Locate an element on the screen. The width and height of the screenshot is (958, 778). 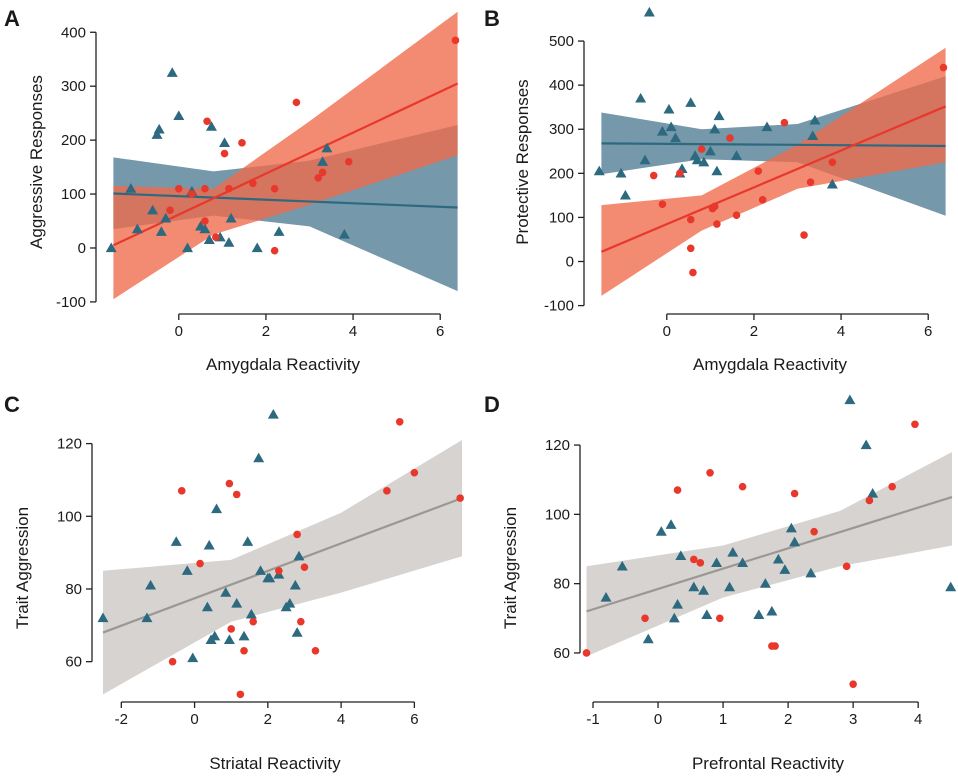
panel-a-x-tick-label: 0 is located at coordinates (179, 331).